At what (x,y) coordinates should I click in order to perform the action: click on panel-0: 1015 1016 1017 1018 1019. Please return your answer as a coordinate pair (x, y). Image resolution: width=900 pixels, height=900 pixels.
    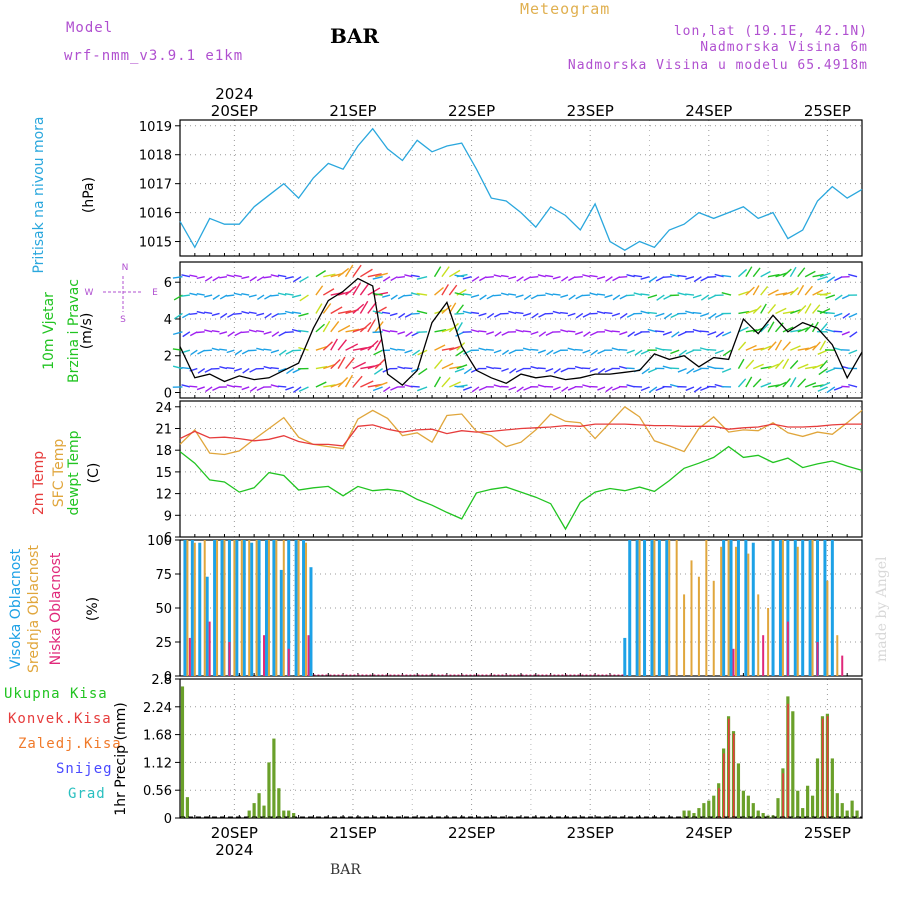
    Looking at the image, I should click on (501, 188).